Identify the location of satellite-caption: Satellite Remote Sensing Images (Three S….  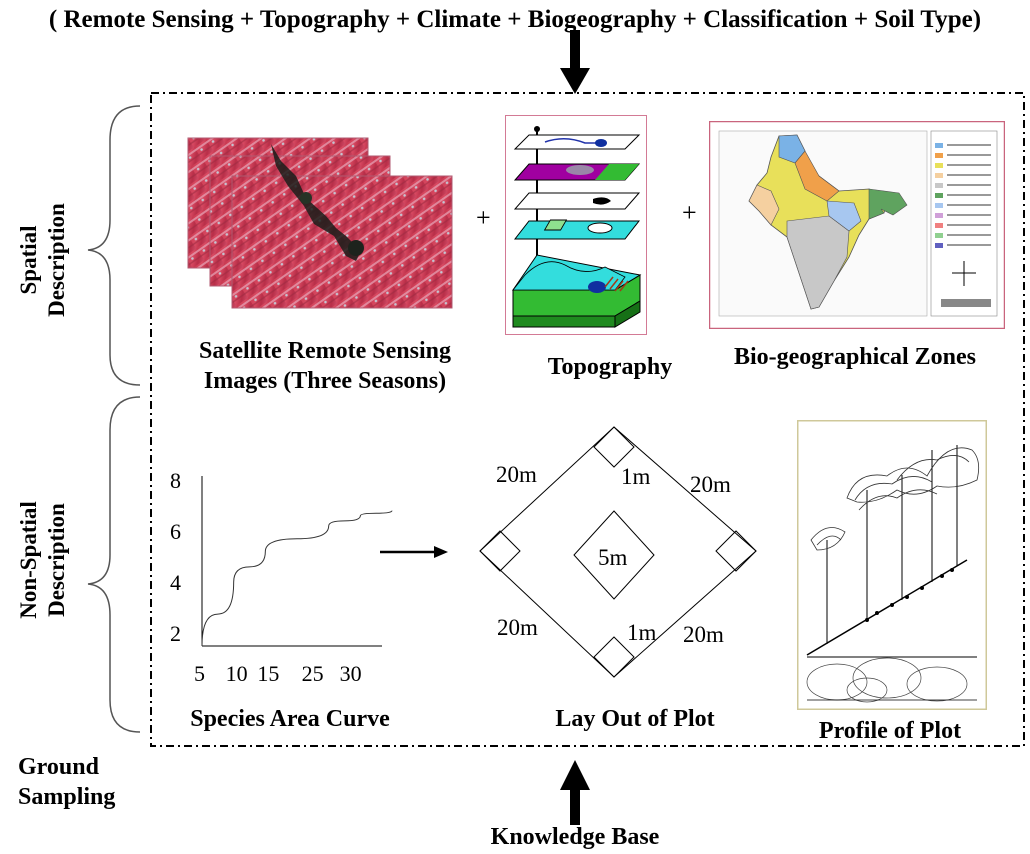
(325, 366).